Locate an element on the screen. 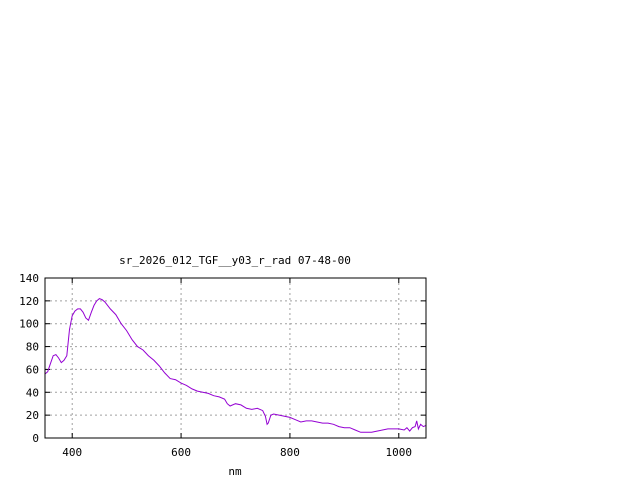  x-axis-label: nm is located at coordinates (235, 471).